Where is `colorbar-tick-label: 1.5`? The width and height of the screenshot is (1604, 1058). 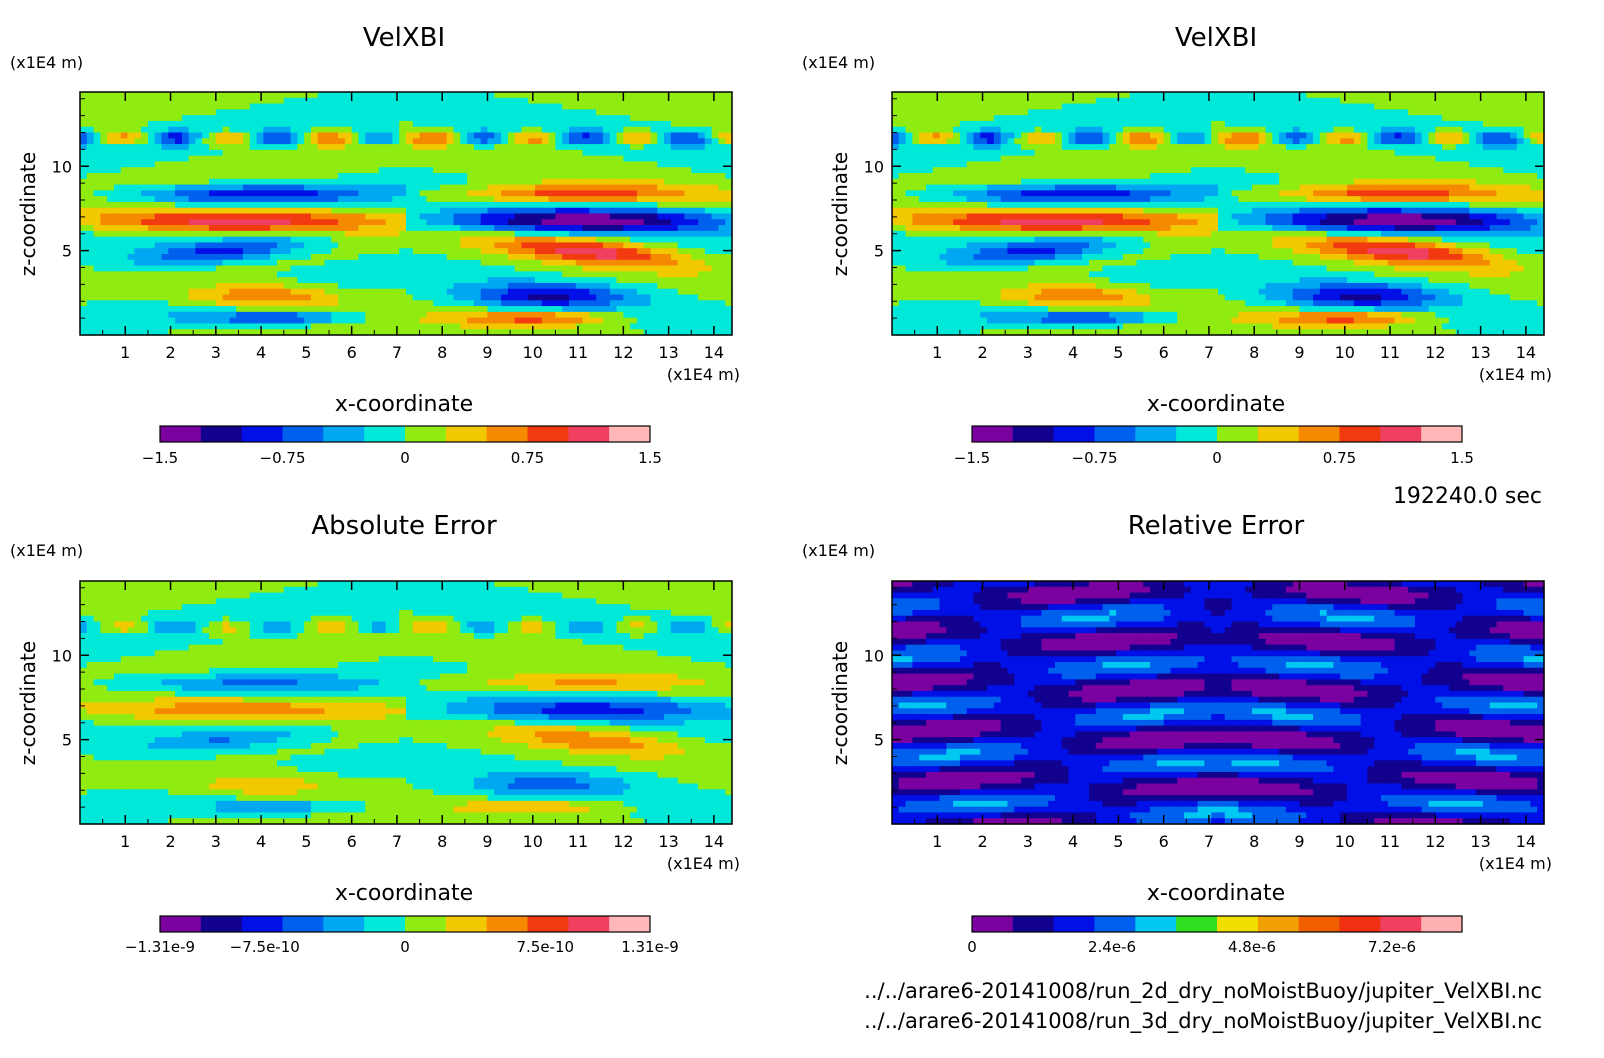 colorbar-tick-label: 1.5 is located at coordinates (650, 458).